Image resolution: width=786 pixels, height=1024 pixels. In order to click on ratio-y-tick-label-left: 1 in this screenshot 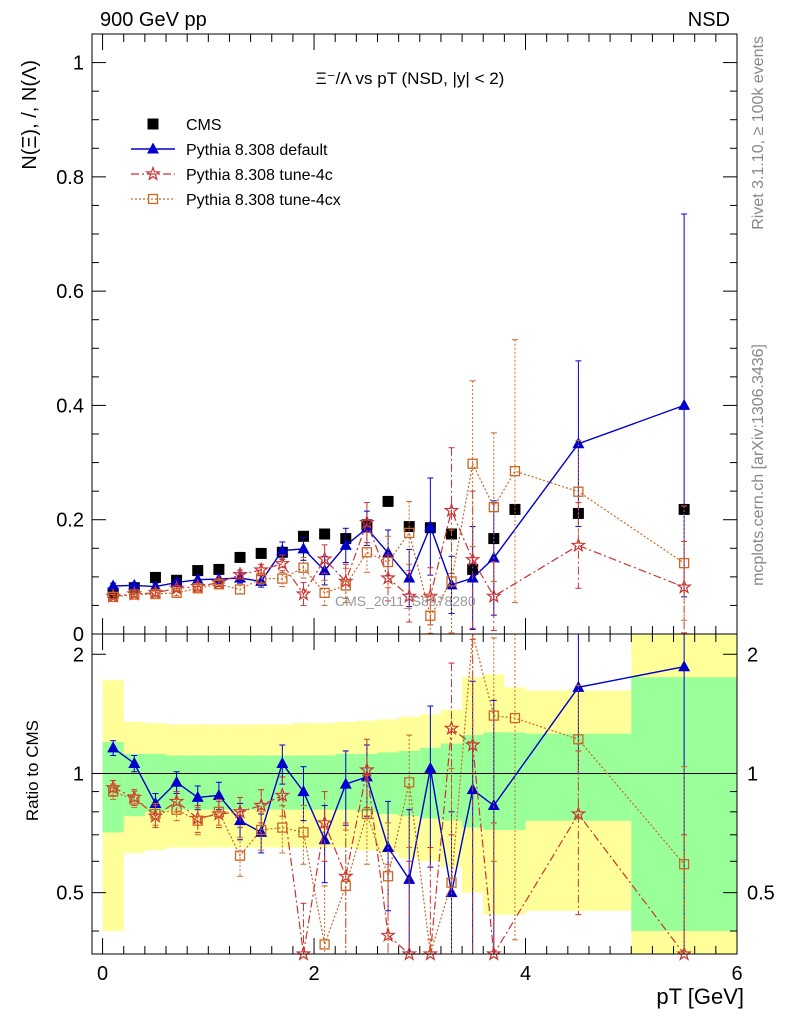, I will do `click(78, 774)`.